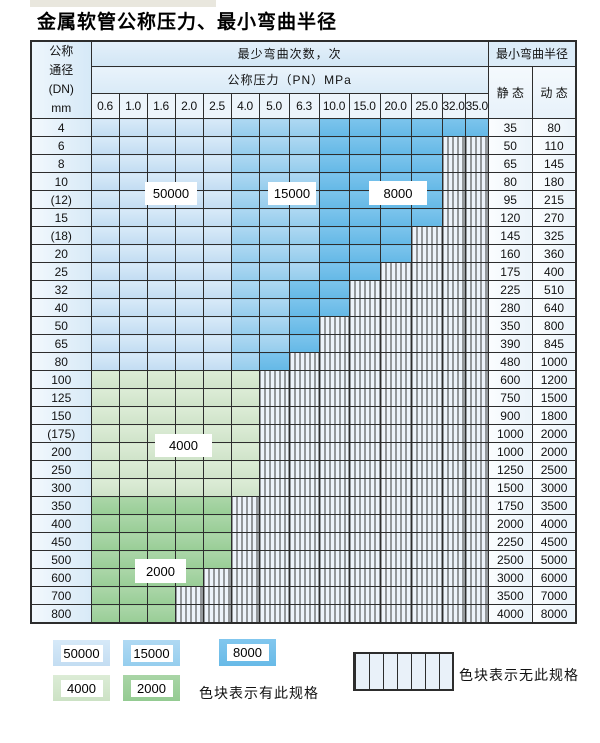 Image resolution: width=600 pixels, height=743 pixels. What do you see at coordinates (554, 307) in the screenshot?
I see `dynamic-radius-cell: 640` at bounding box center [554, 307].